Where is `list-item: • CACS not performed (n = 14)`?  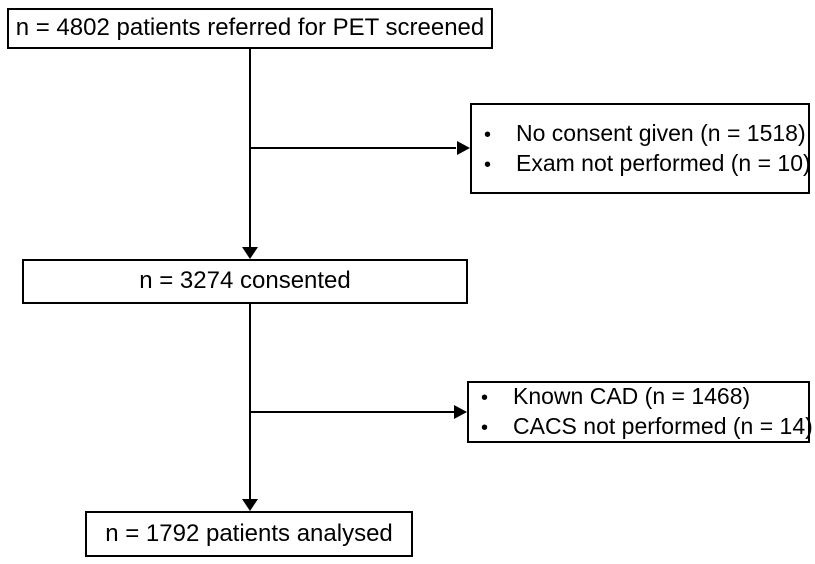
list-item: • CACS not performed (n = 14) is located at coordinates (641, 427).